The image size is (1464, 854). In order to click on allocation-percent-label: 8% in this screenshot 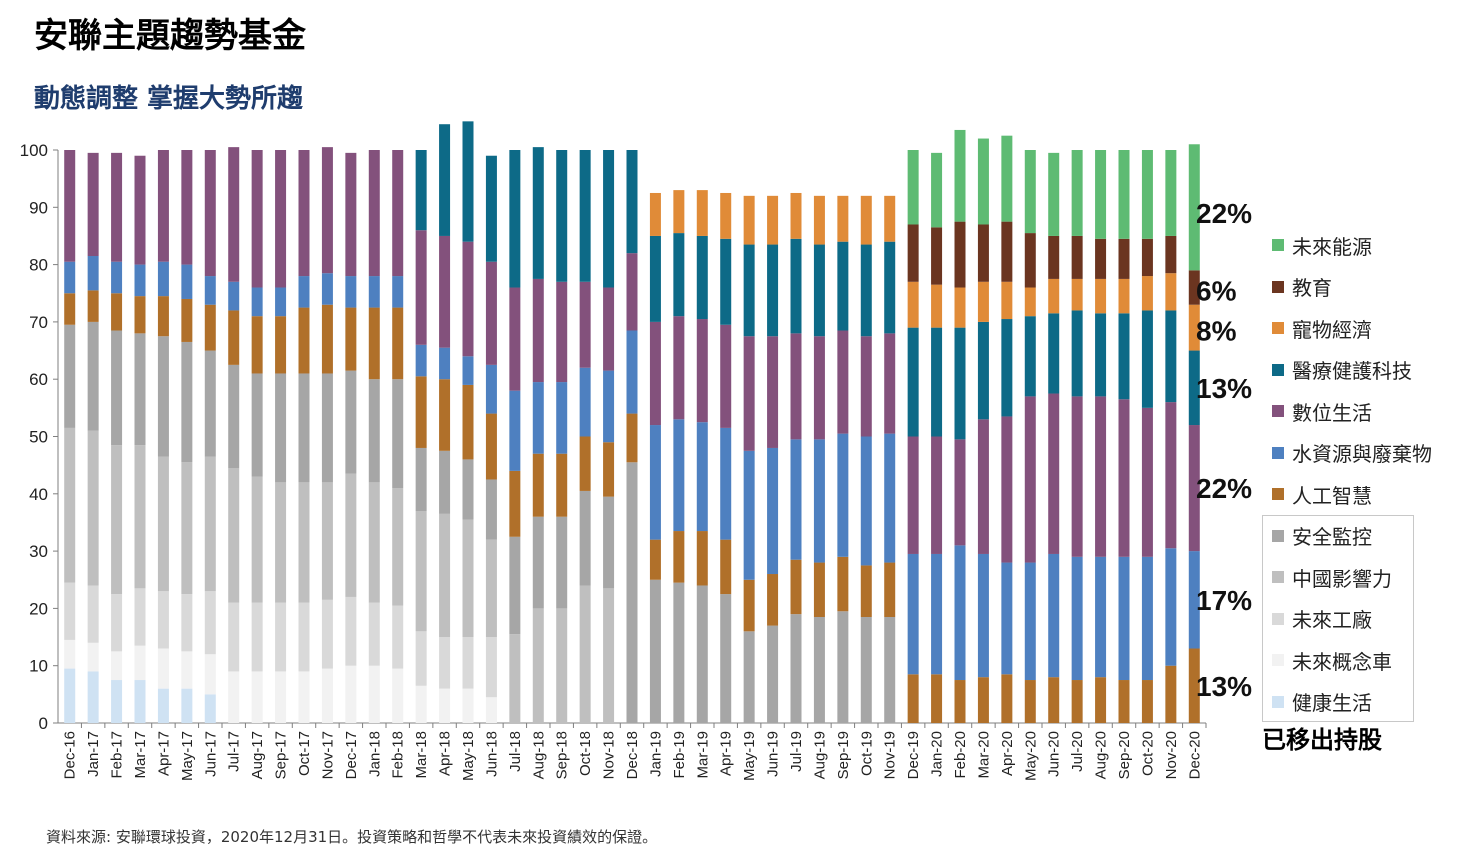, I will do `click(1216, 330)`.